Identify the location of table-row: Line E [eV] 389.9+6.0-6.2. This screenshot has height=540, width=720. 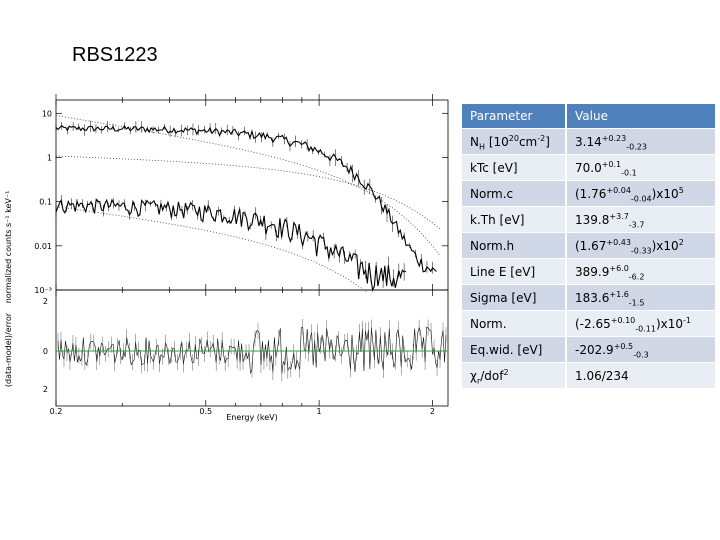
(589, 271).